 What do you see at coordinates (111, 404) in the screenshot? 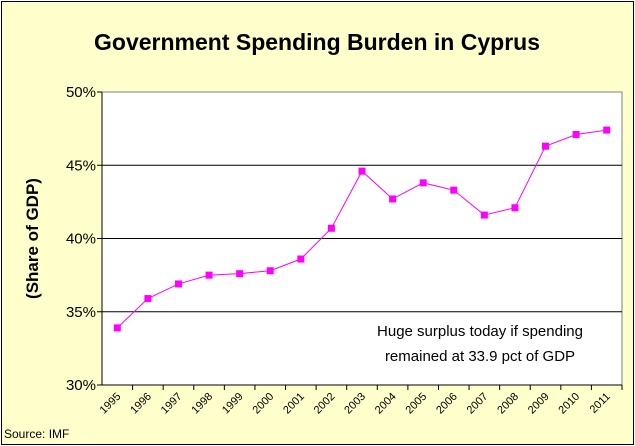
I see `x-tick-label: 1995` at bounding box center [111, 404].